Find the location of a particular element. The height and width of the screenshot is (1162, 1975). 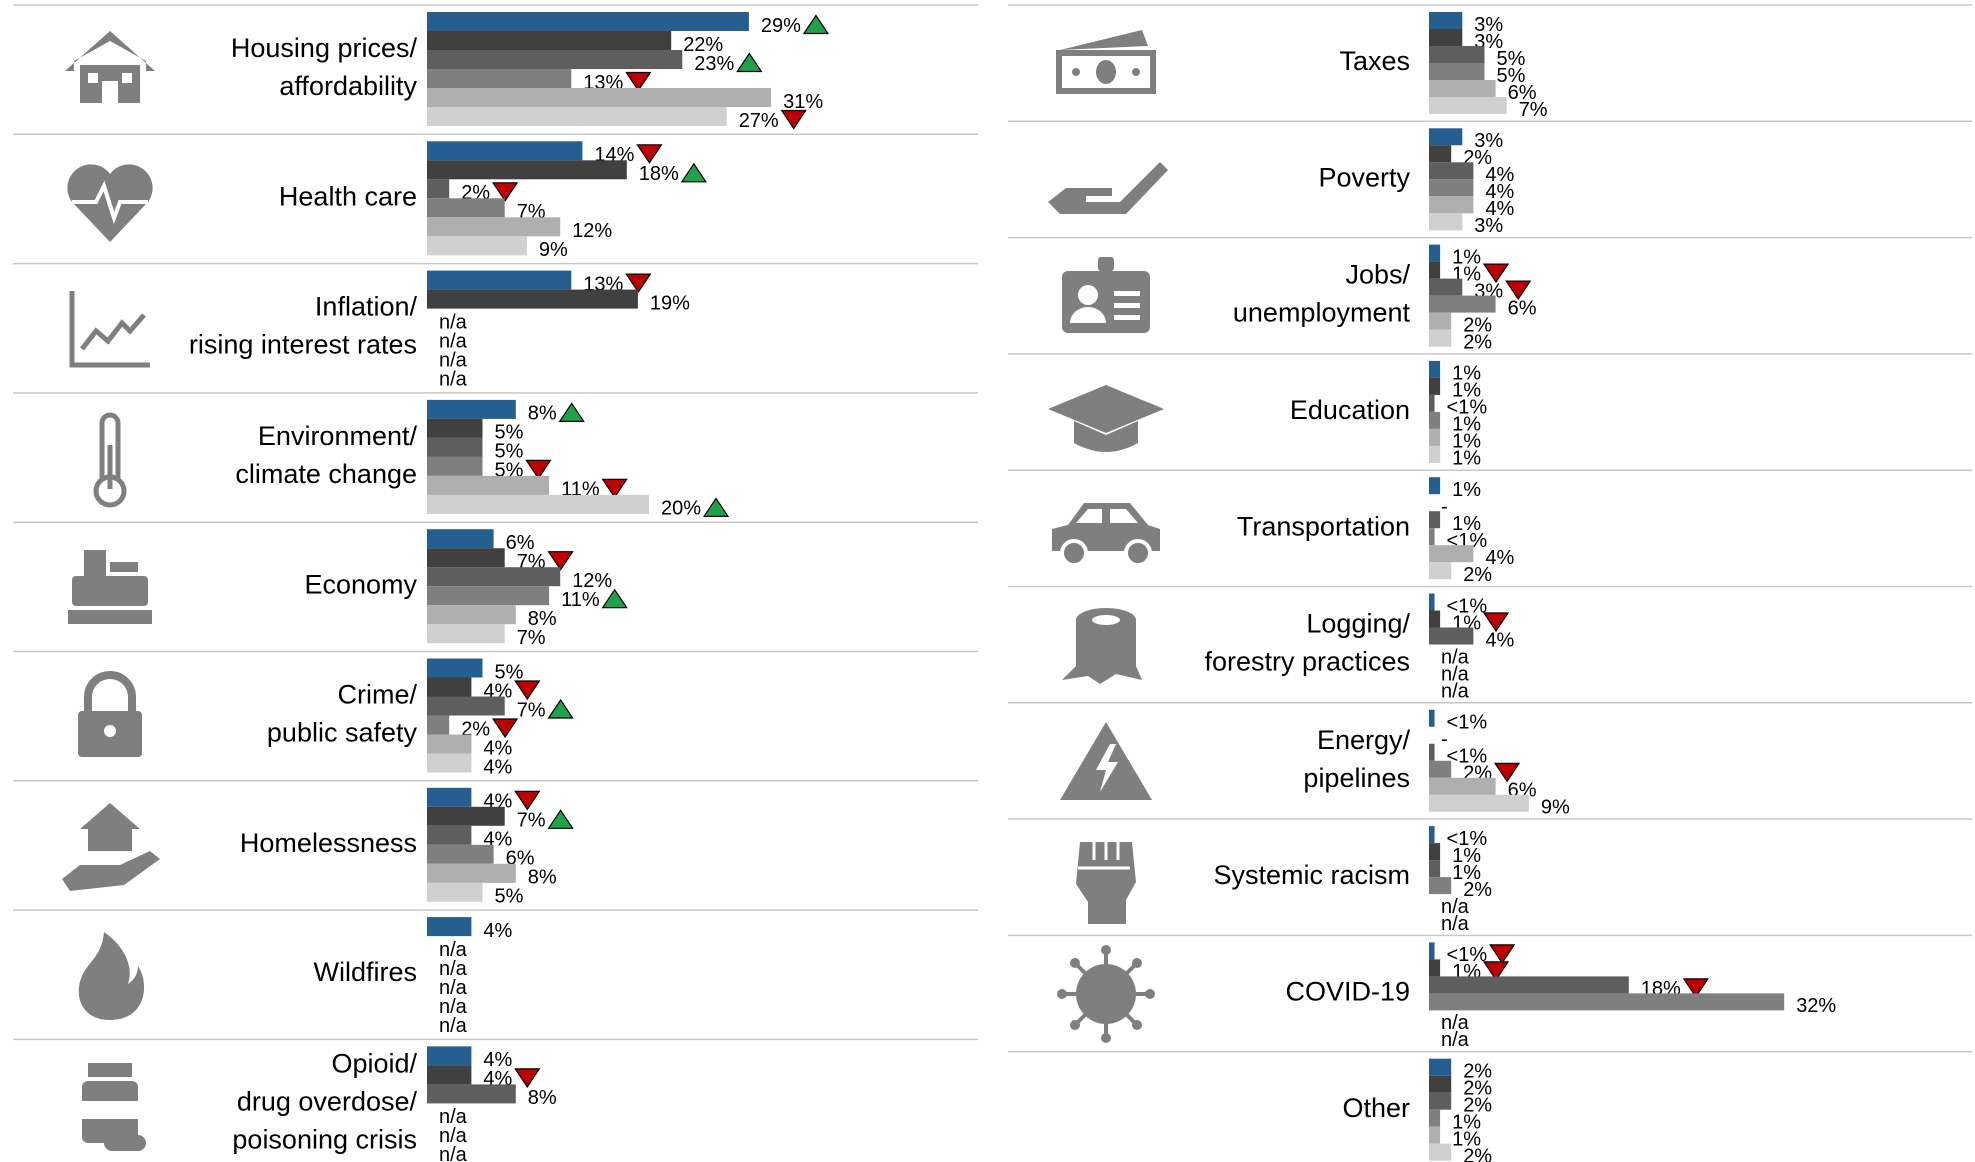

value-label: 32% is located at coordinates (1816, 1006).